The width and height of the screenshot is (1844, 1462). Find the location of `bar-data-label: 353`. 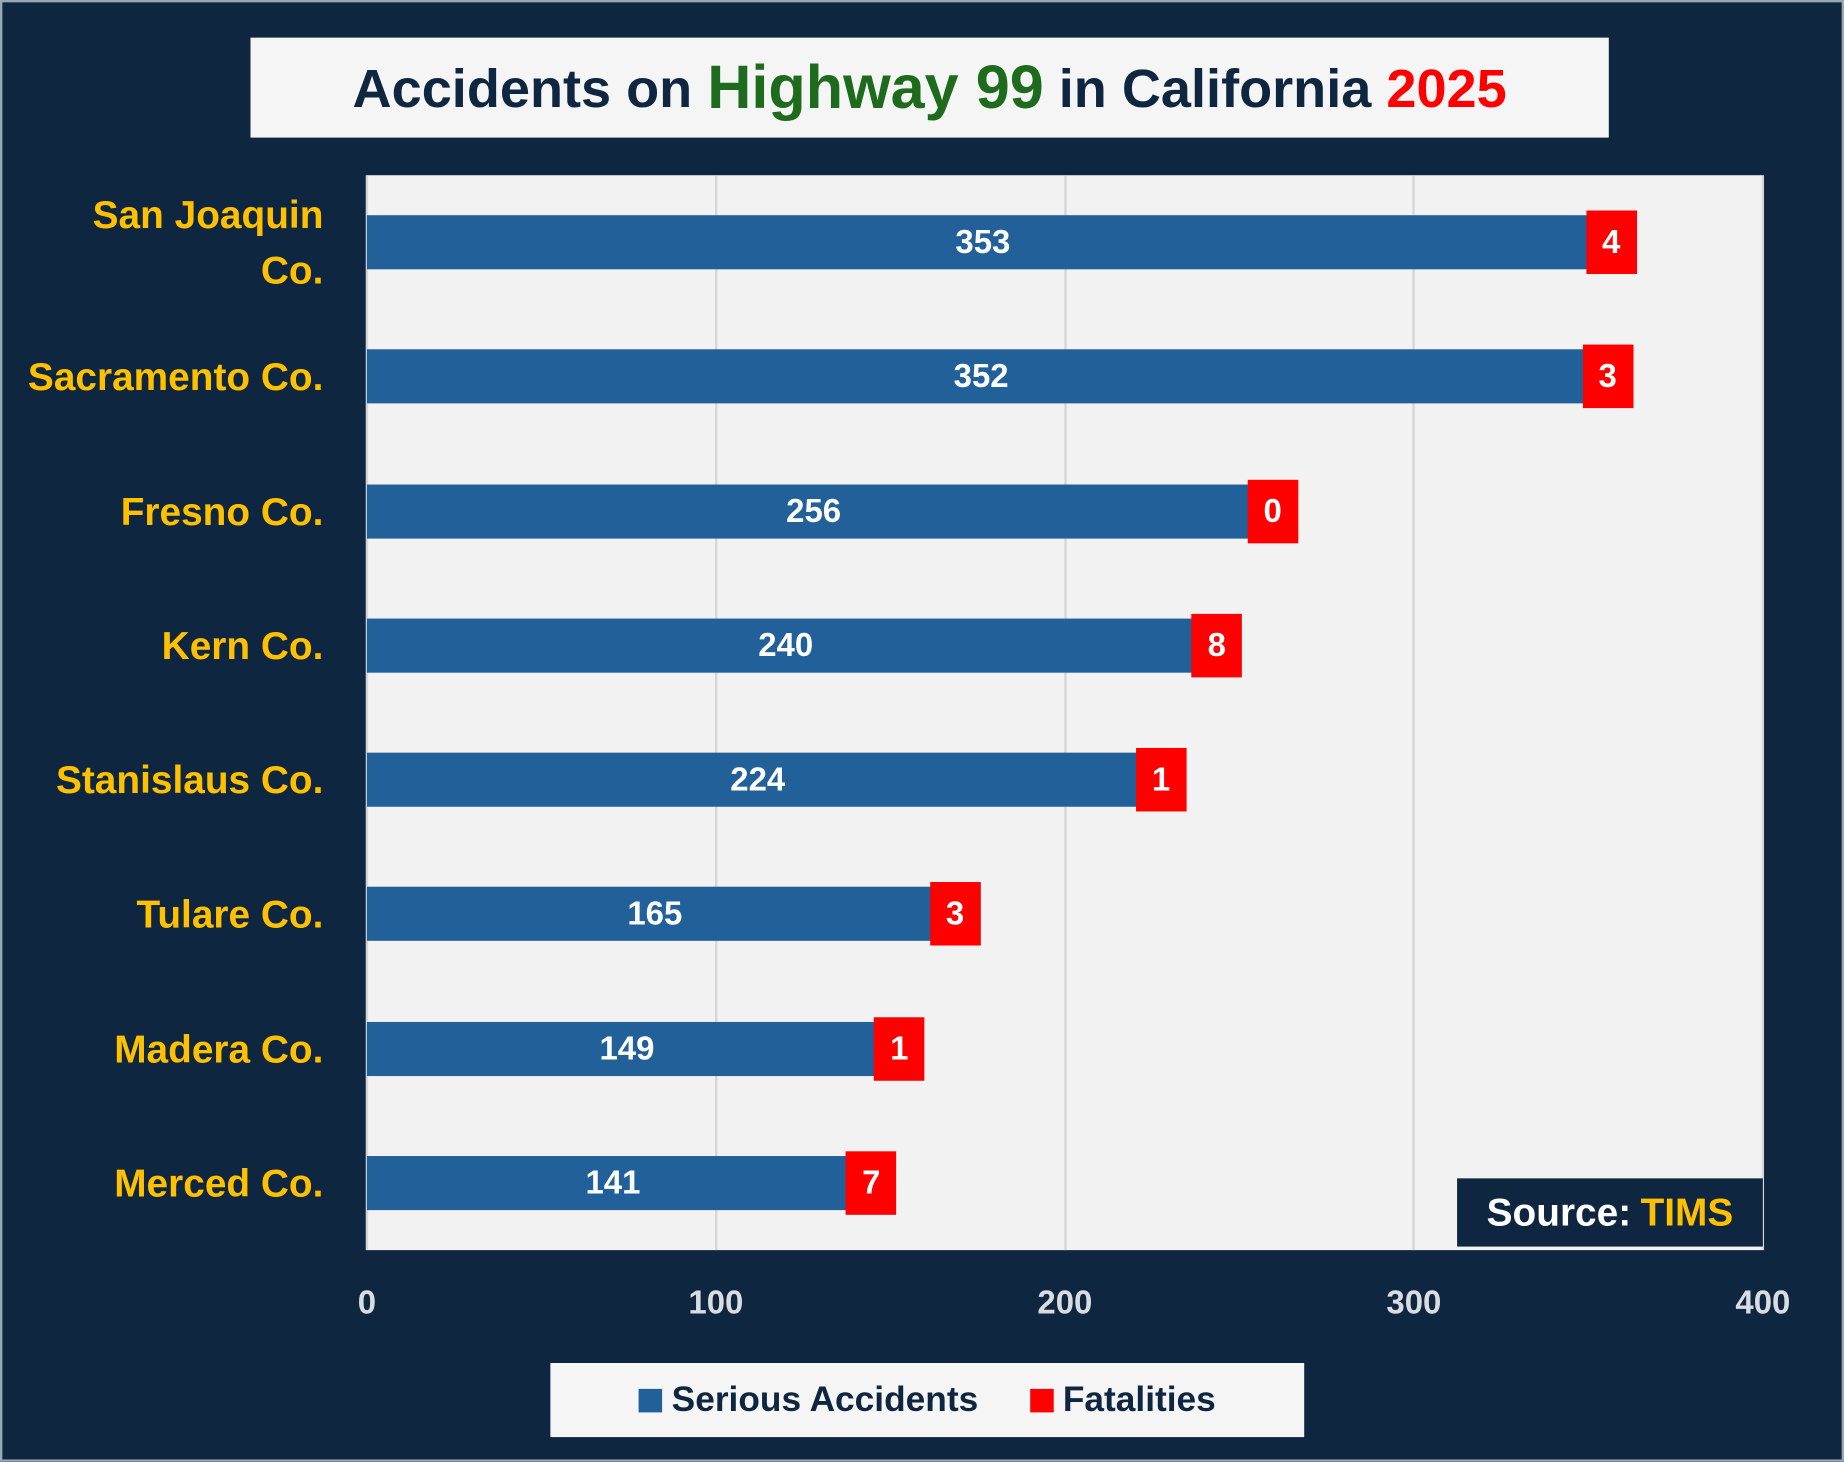

bar-data-label: 353 is located at coordinates (983, 242).